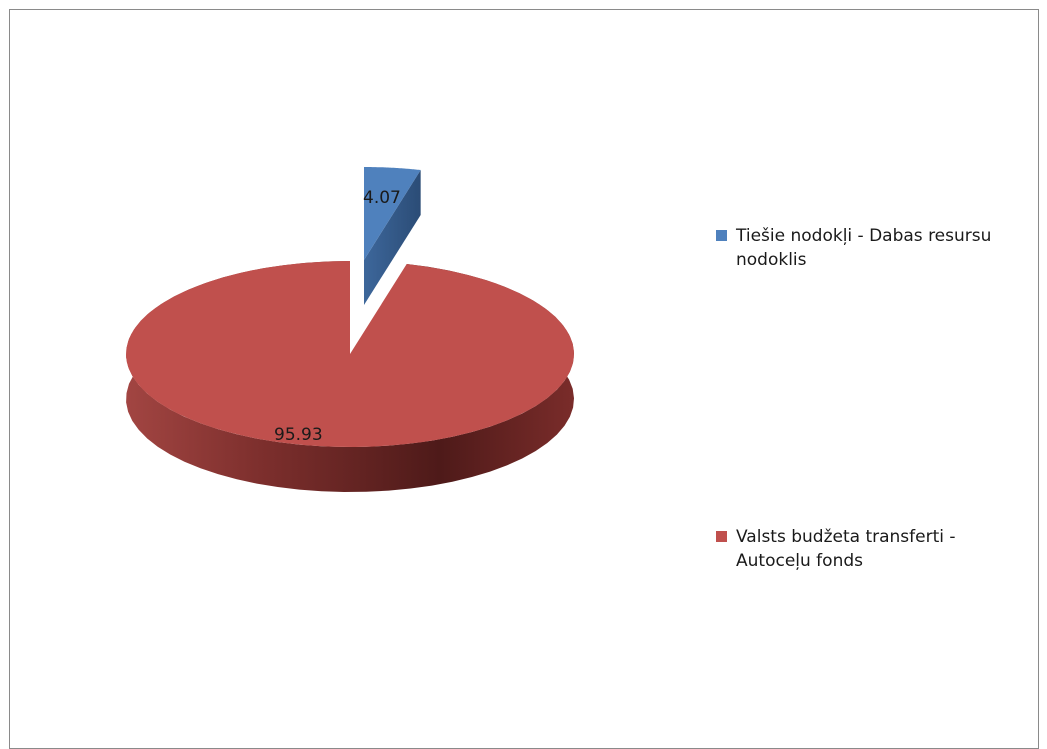 The image size is (1047, 749). Describe the element at coordinates (382, 198) in the screenshot. I see `data-label-tiesie-nodokli: 4.07` at that location.